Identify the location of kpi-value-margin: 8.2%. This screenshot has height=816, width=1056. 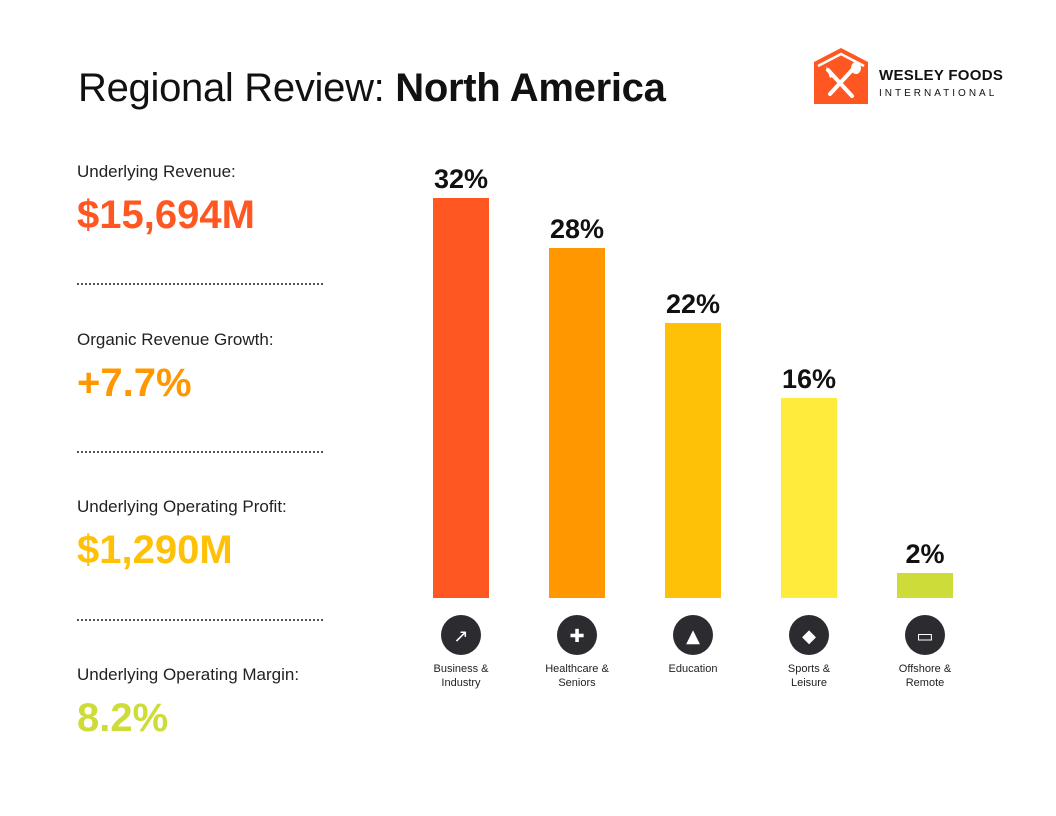
(123, 718).